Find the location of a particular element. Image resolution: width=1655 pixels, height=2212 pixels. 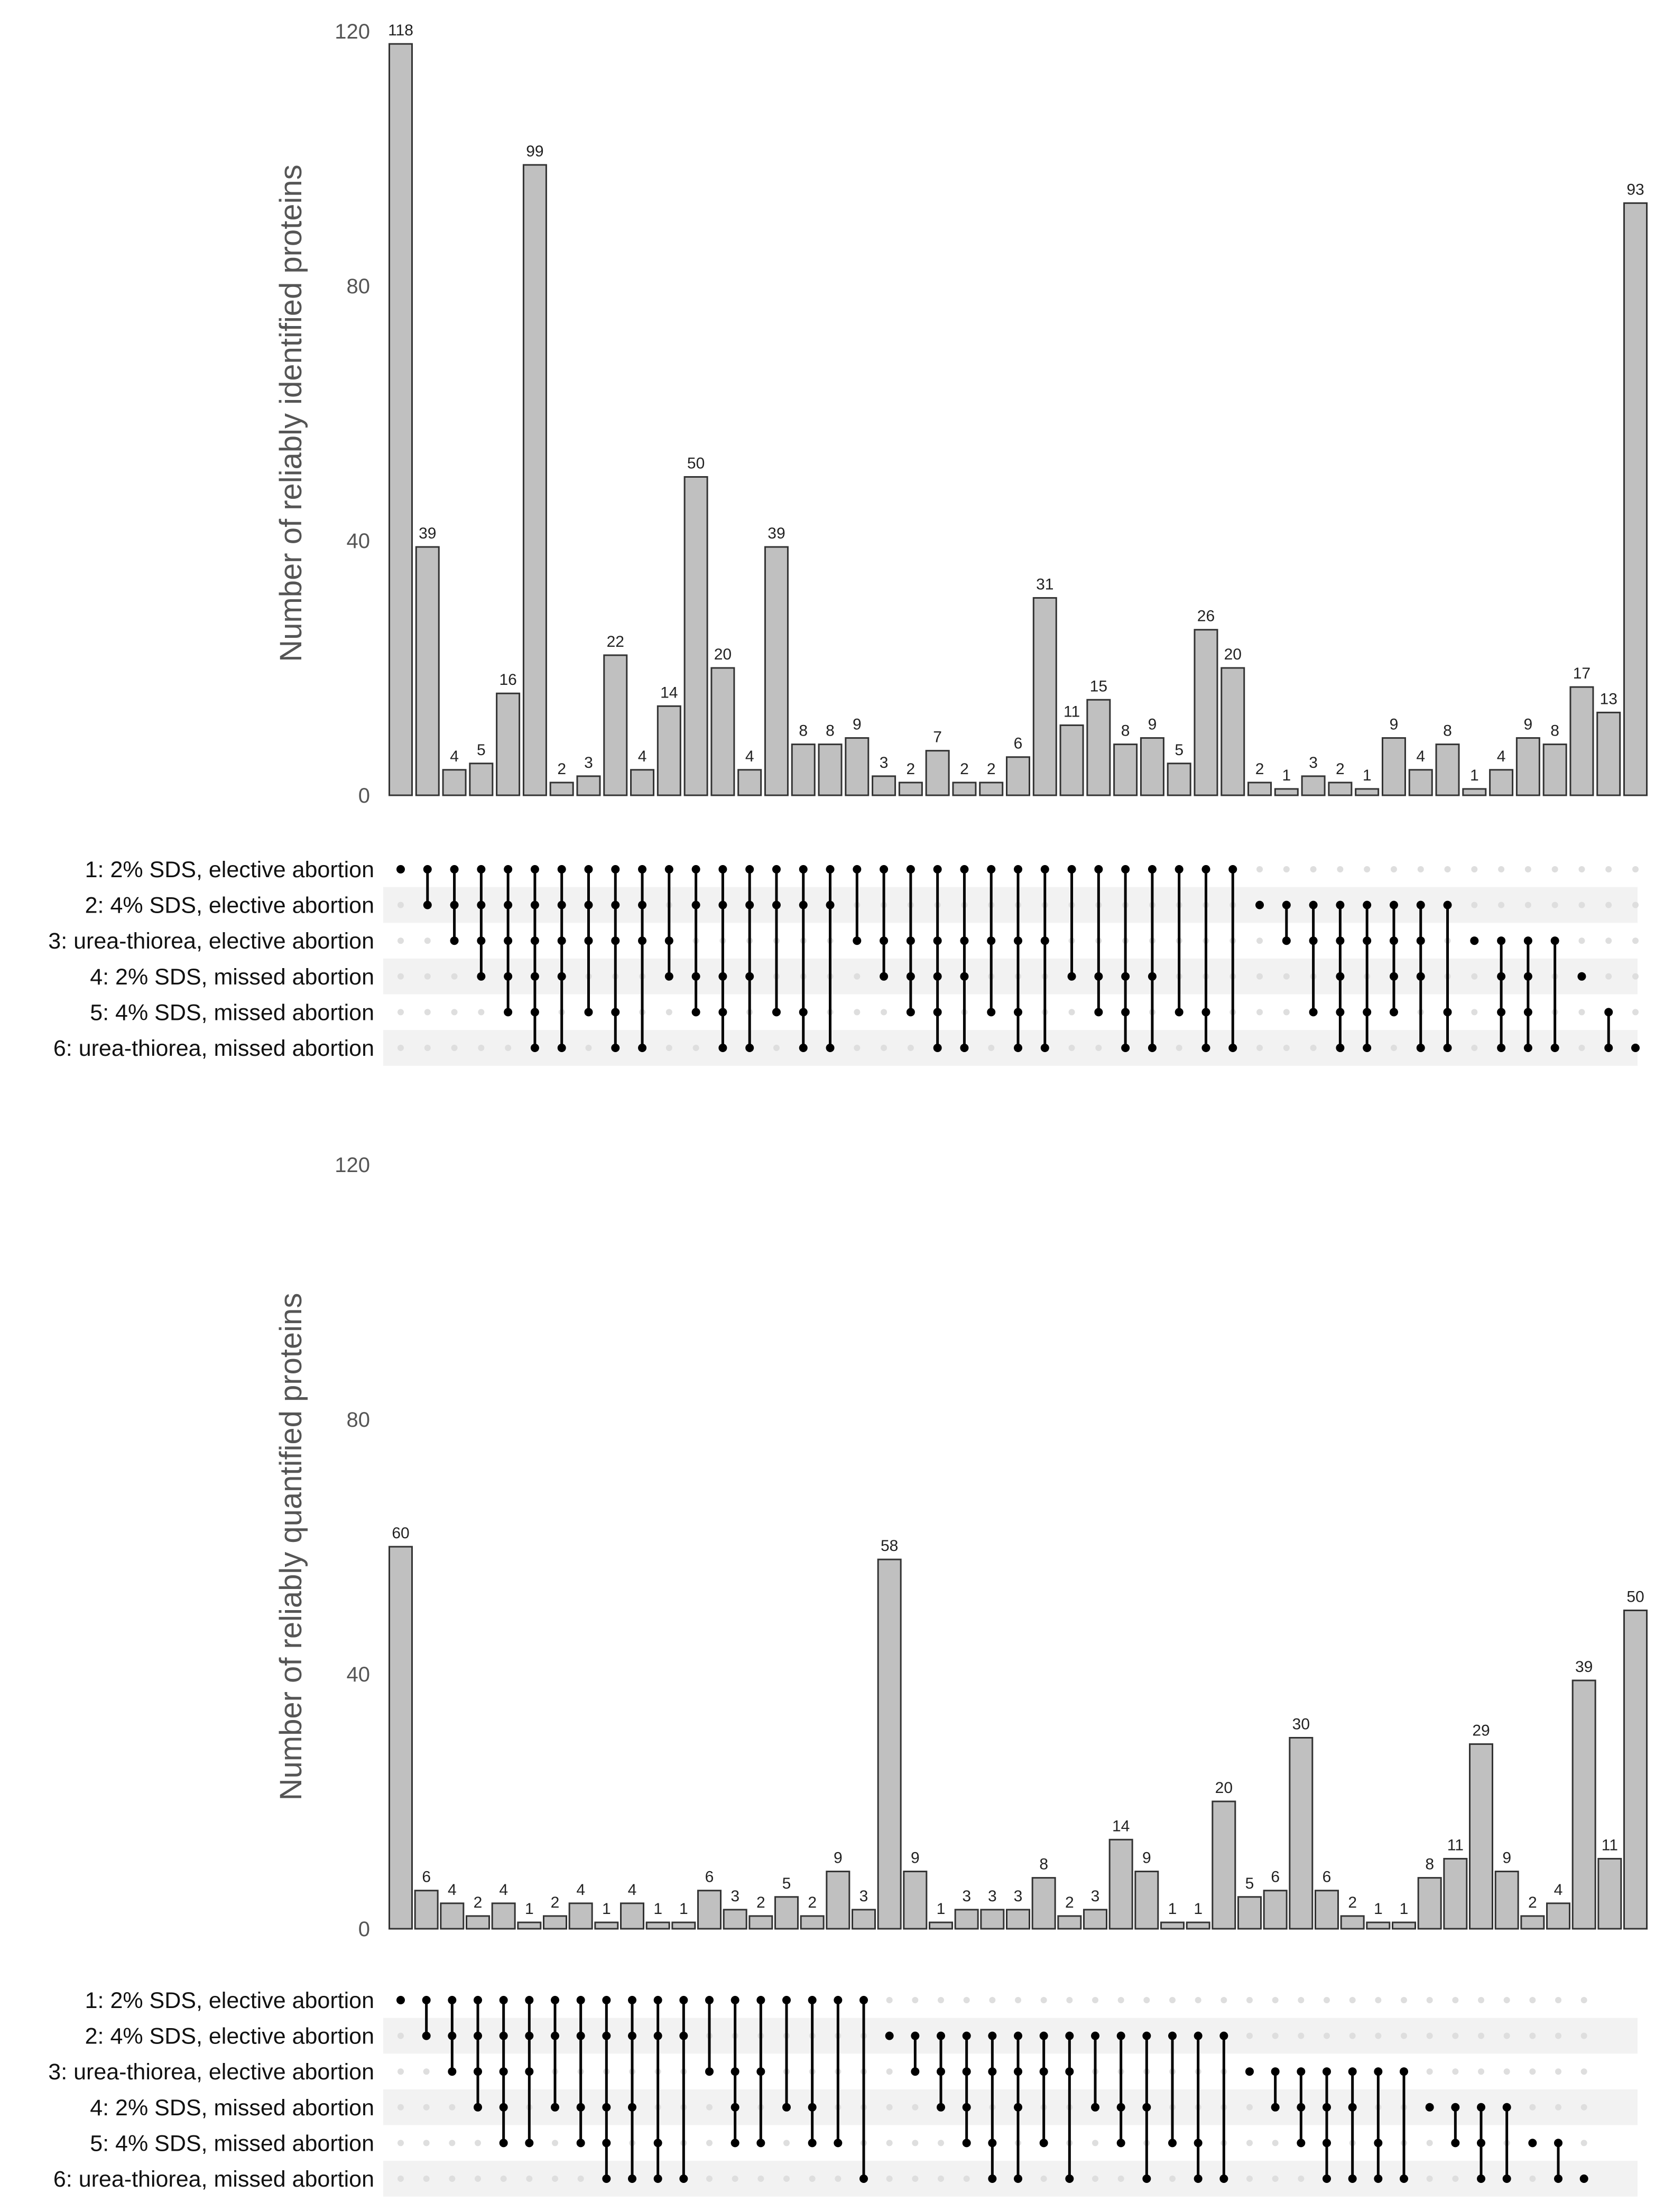

bar-value-label: 50 is located at coordinates (1635, 1597).